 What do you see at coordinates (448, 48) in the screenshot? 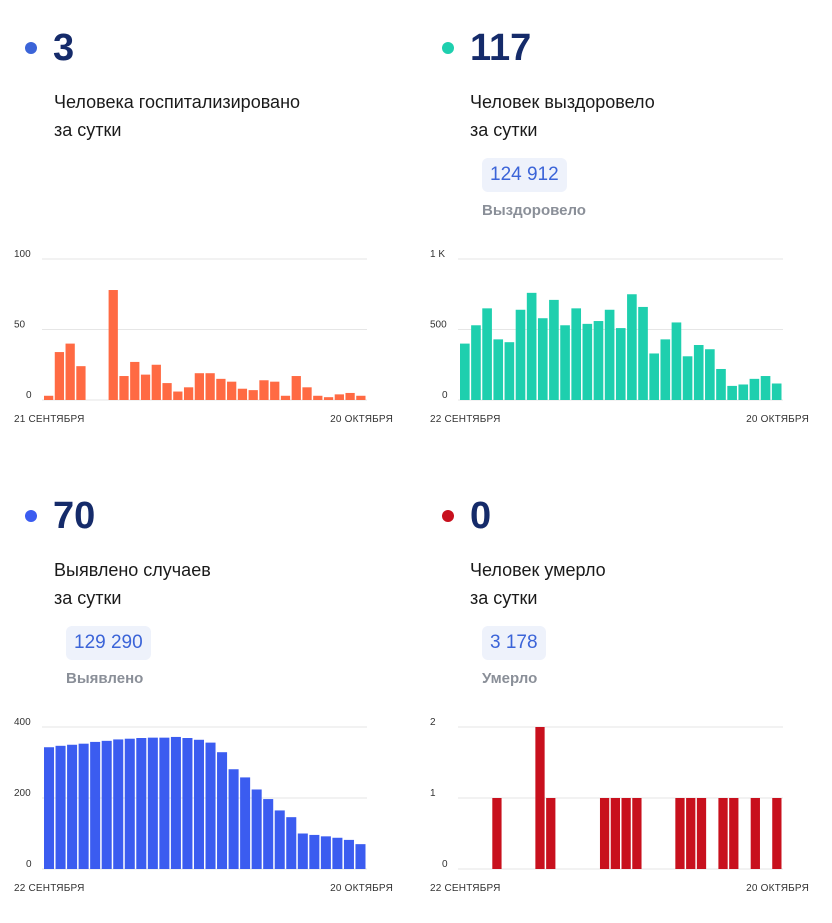
I see `recovered-dot-icon` at bounding box center [448, 48].